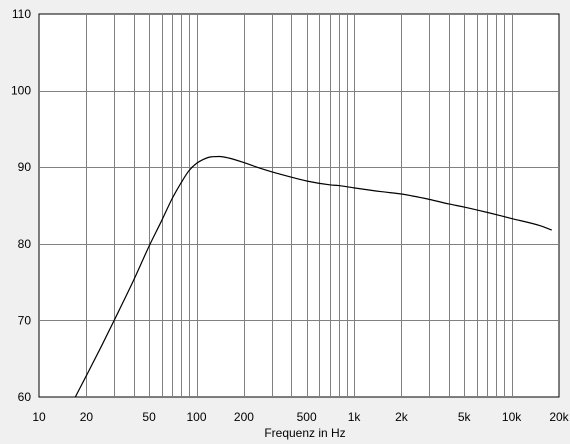 The width and height of the screenshot is (570, 444). I want to click on x-tick-label: 500, so click(307, 417).